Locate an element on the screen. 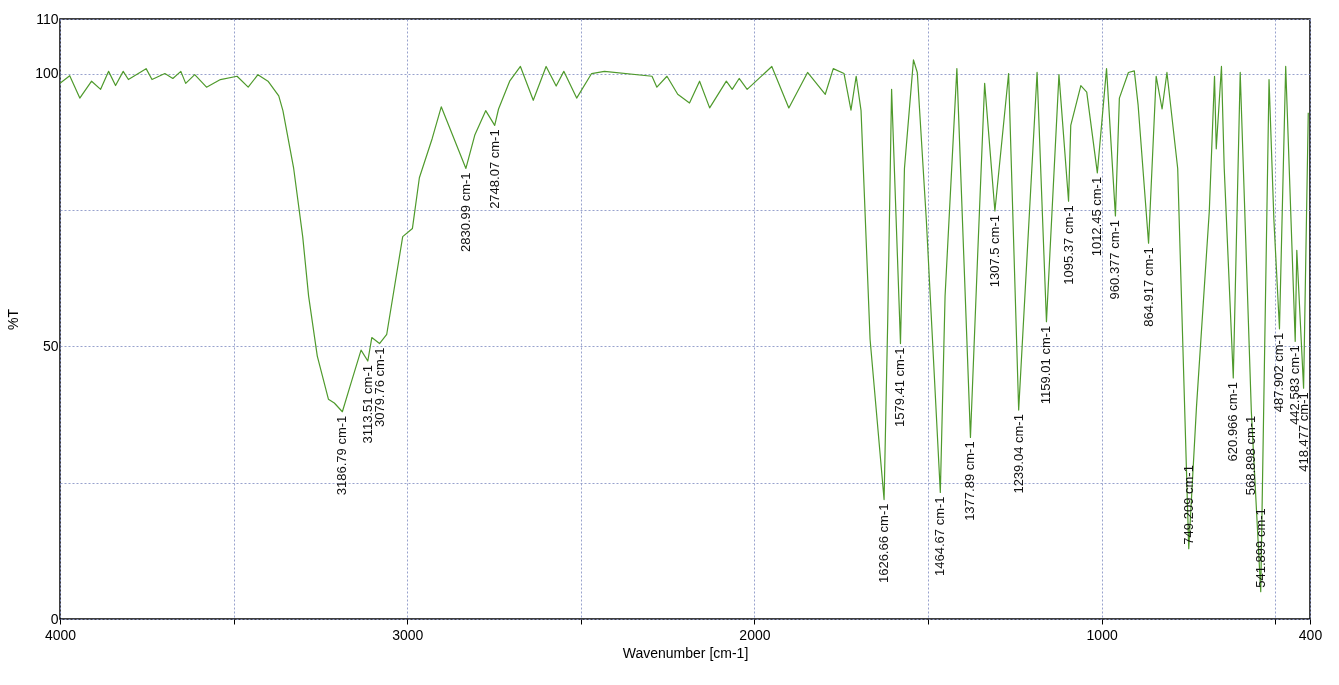  annotation: 960.377 cm-1 is located at coordinates (1115, 259).